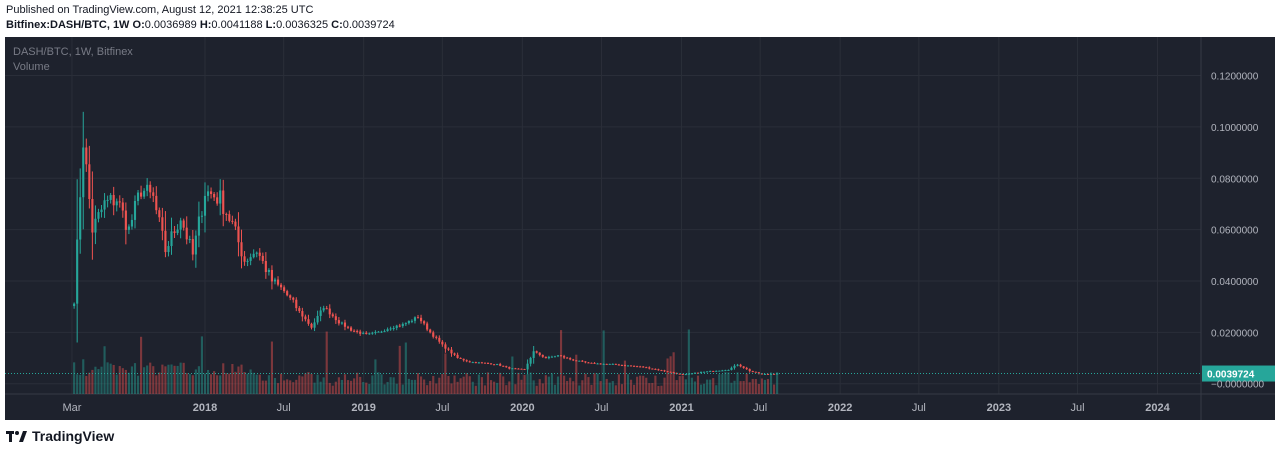 The height and width of the screenshot is (452, 1280). I want to click on footer-brand: TradingView, so click(60, 436).